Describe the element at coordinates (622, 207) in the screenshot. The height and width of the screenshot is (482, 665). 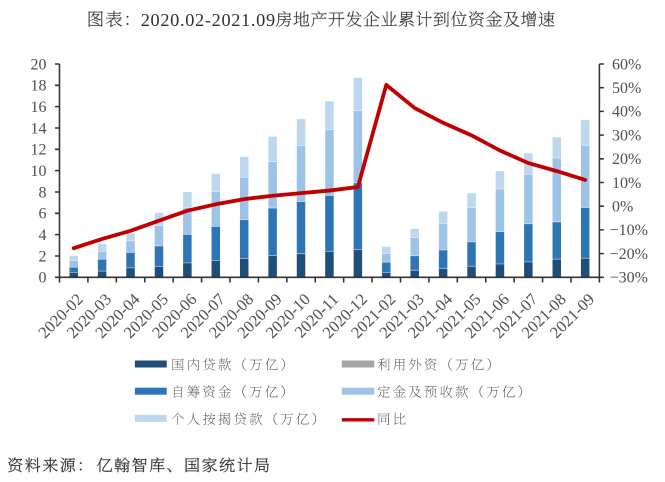
I see `svg-text: 0%` at that location.